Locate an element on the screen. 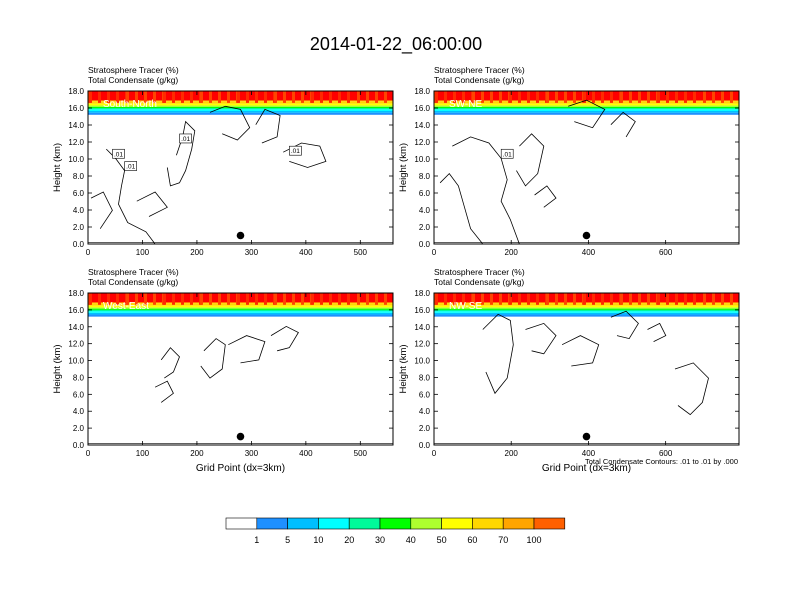 This screenshot has width=792, height=612. contour-label-box is located at coordinates (185, 138).